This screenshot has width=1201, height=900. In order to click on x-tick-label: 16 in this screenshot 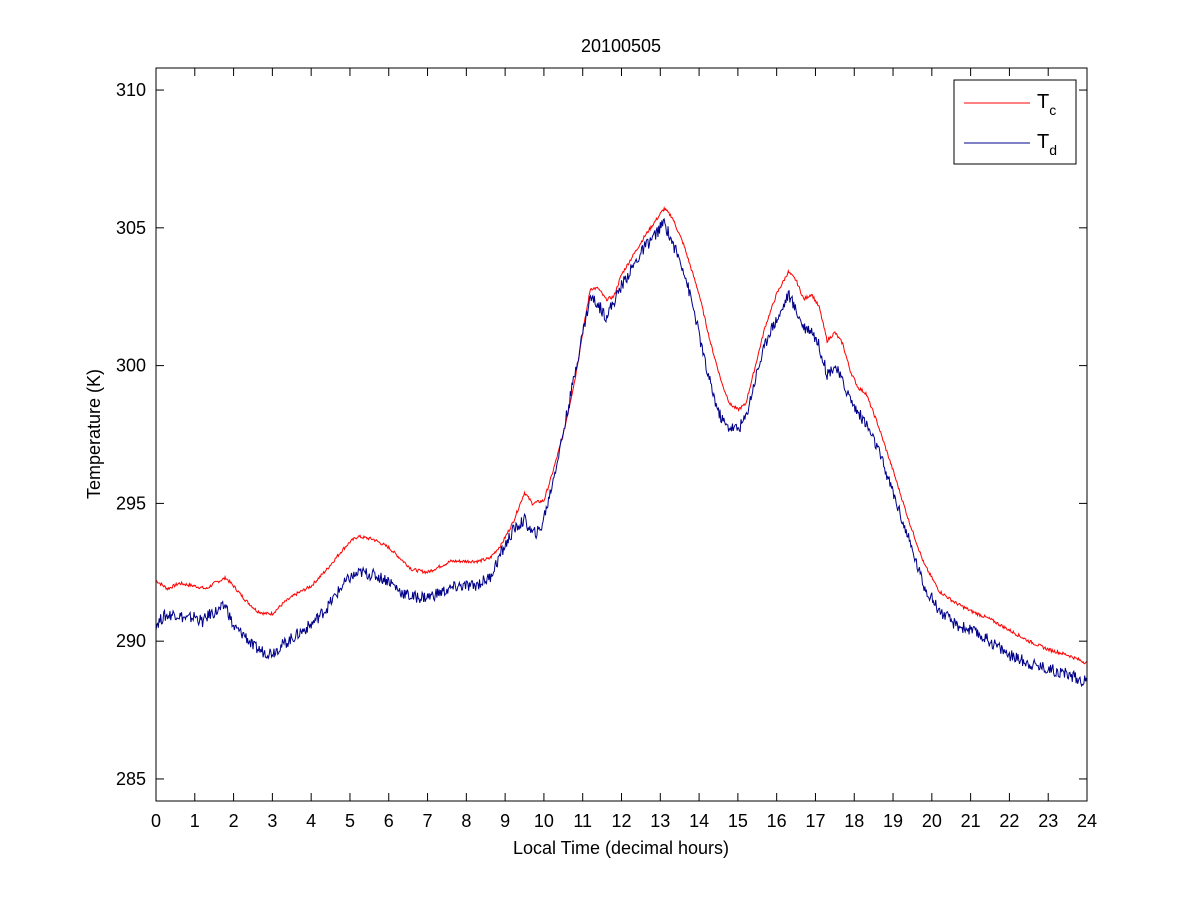, I will do `click(777, 821)`.